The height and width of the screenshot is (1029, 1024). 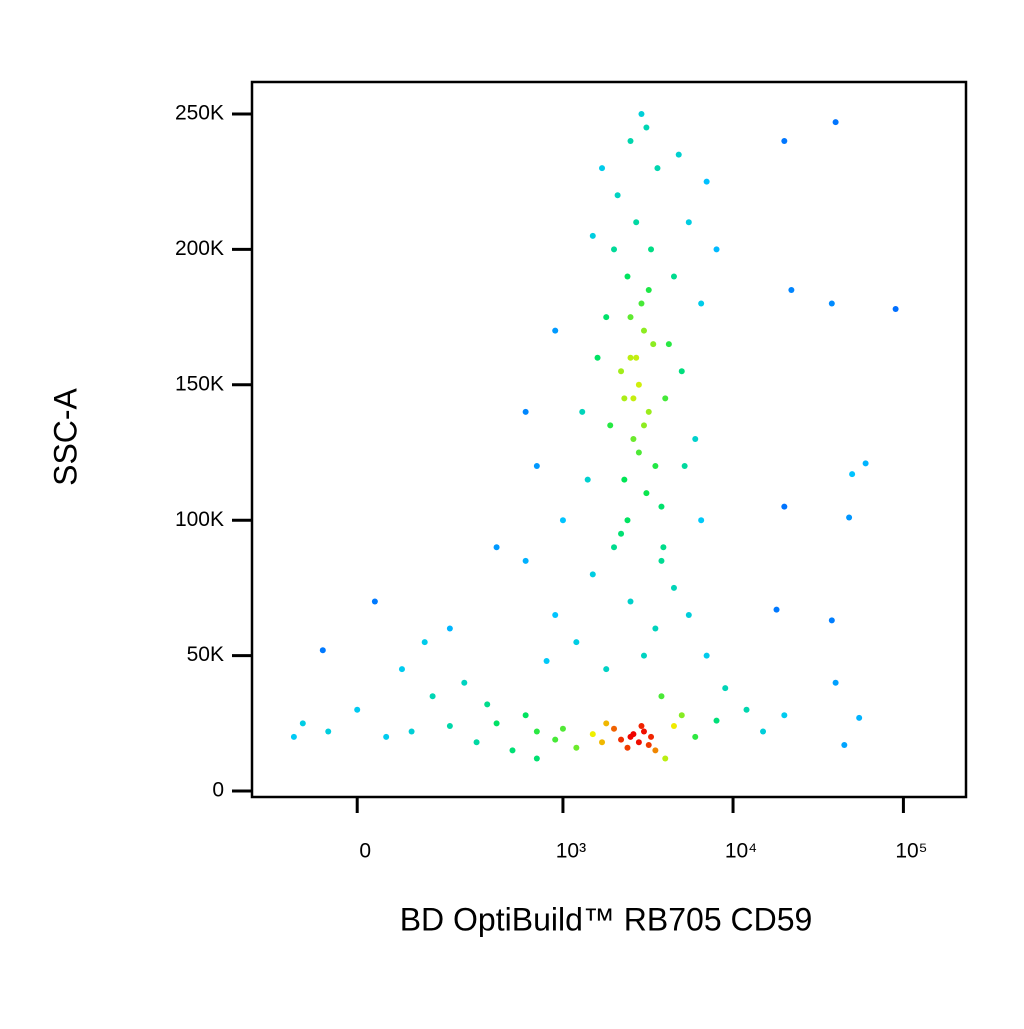 What do you see at coordinates (199, 248) in the screenshot?
I see `y-tick-label: 200K` at bounding box center [199, 248].